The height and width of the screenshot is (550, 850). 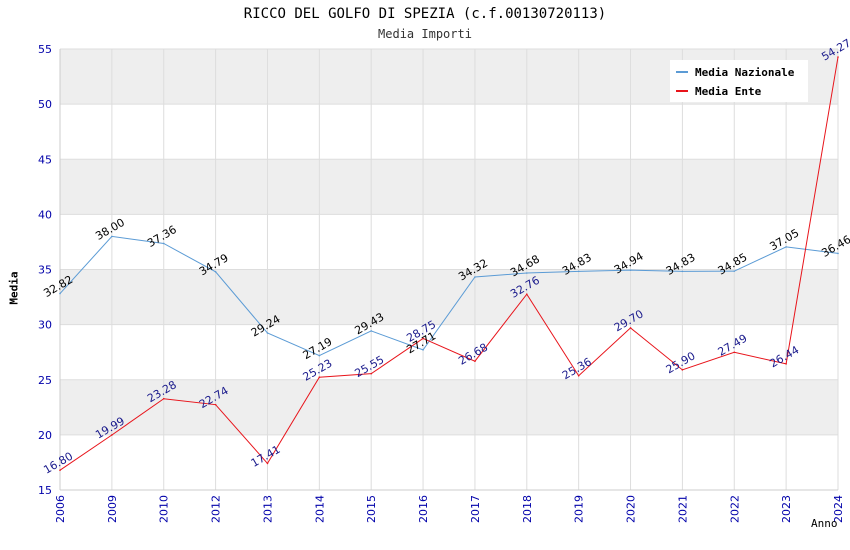 What do you see at coordinates (266, 456) in the screenshot?
I see `data-label-ente: 17.41` at bounding box center [266, 456].